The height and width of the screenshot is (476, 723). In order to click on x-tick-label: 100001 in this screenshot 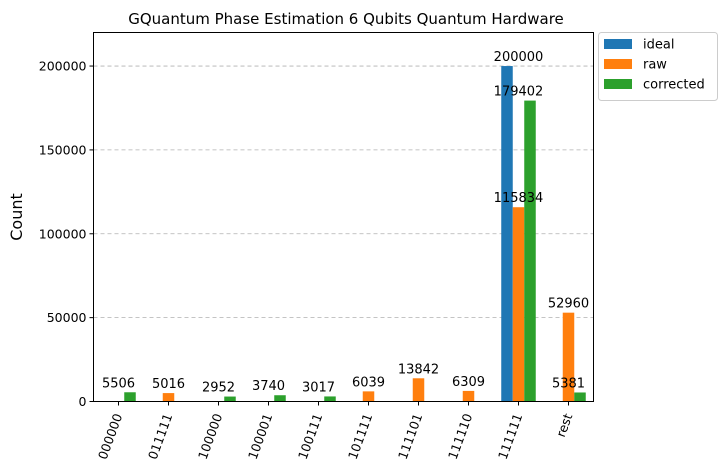, I will do `click(260, 436)`.